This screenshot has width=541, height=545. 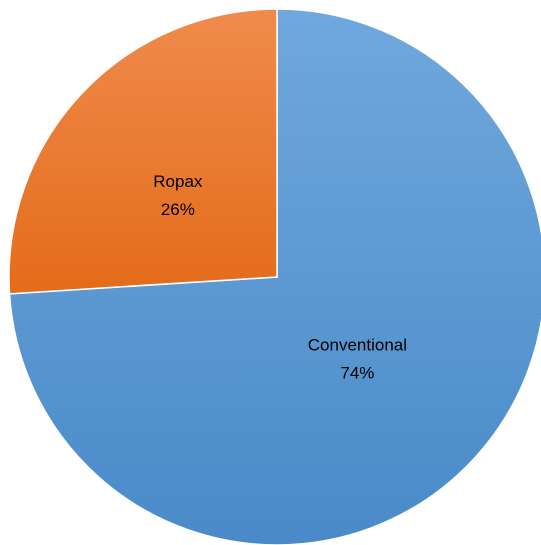 What do you see at coordinates (178, 181) in the screenshot?
I see `slice-label-ropax: Ropax` at bounding box center [178, 181].